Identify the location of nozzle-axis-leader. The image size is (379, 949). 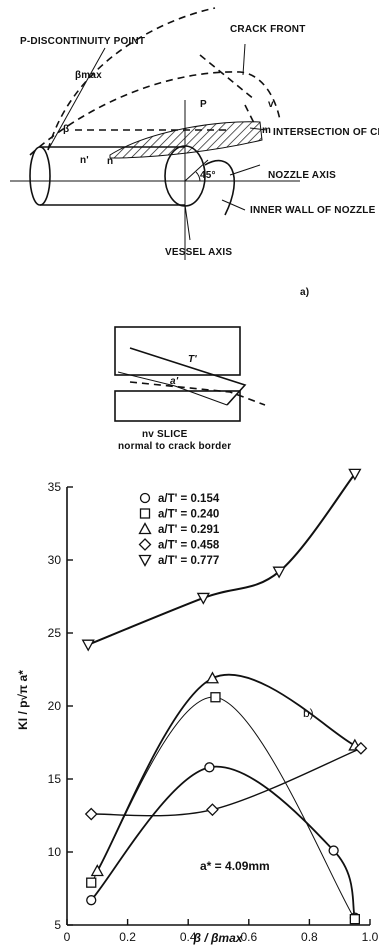
(245, 170).